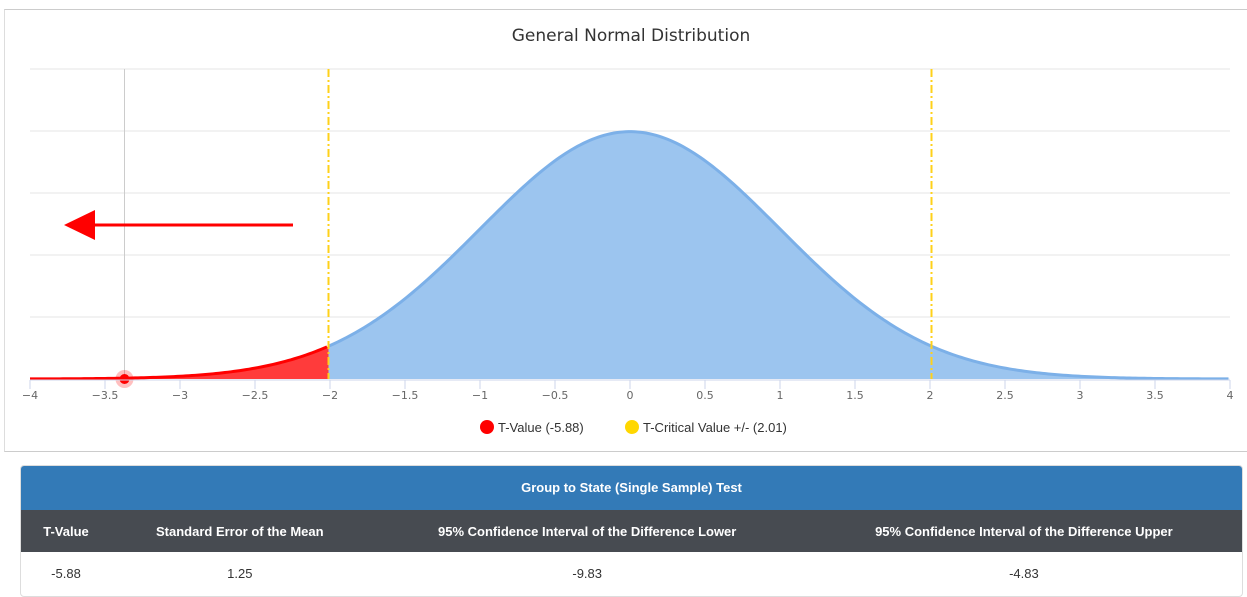 This screenshot has height=597, width=1247. What do you see at coordinates (631, 573) in the screenshot?
I see `table-row: -5.88 1.25 -9.83 -4.83` at bounding box center [631, 573].